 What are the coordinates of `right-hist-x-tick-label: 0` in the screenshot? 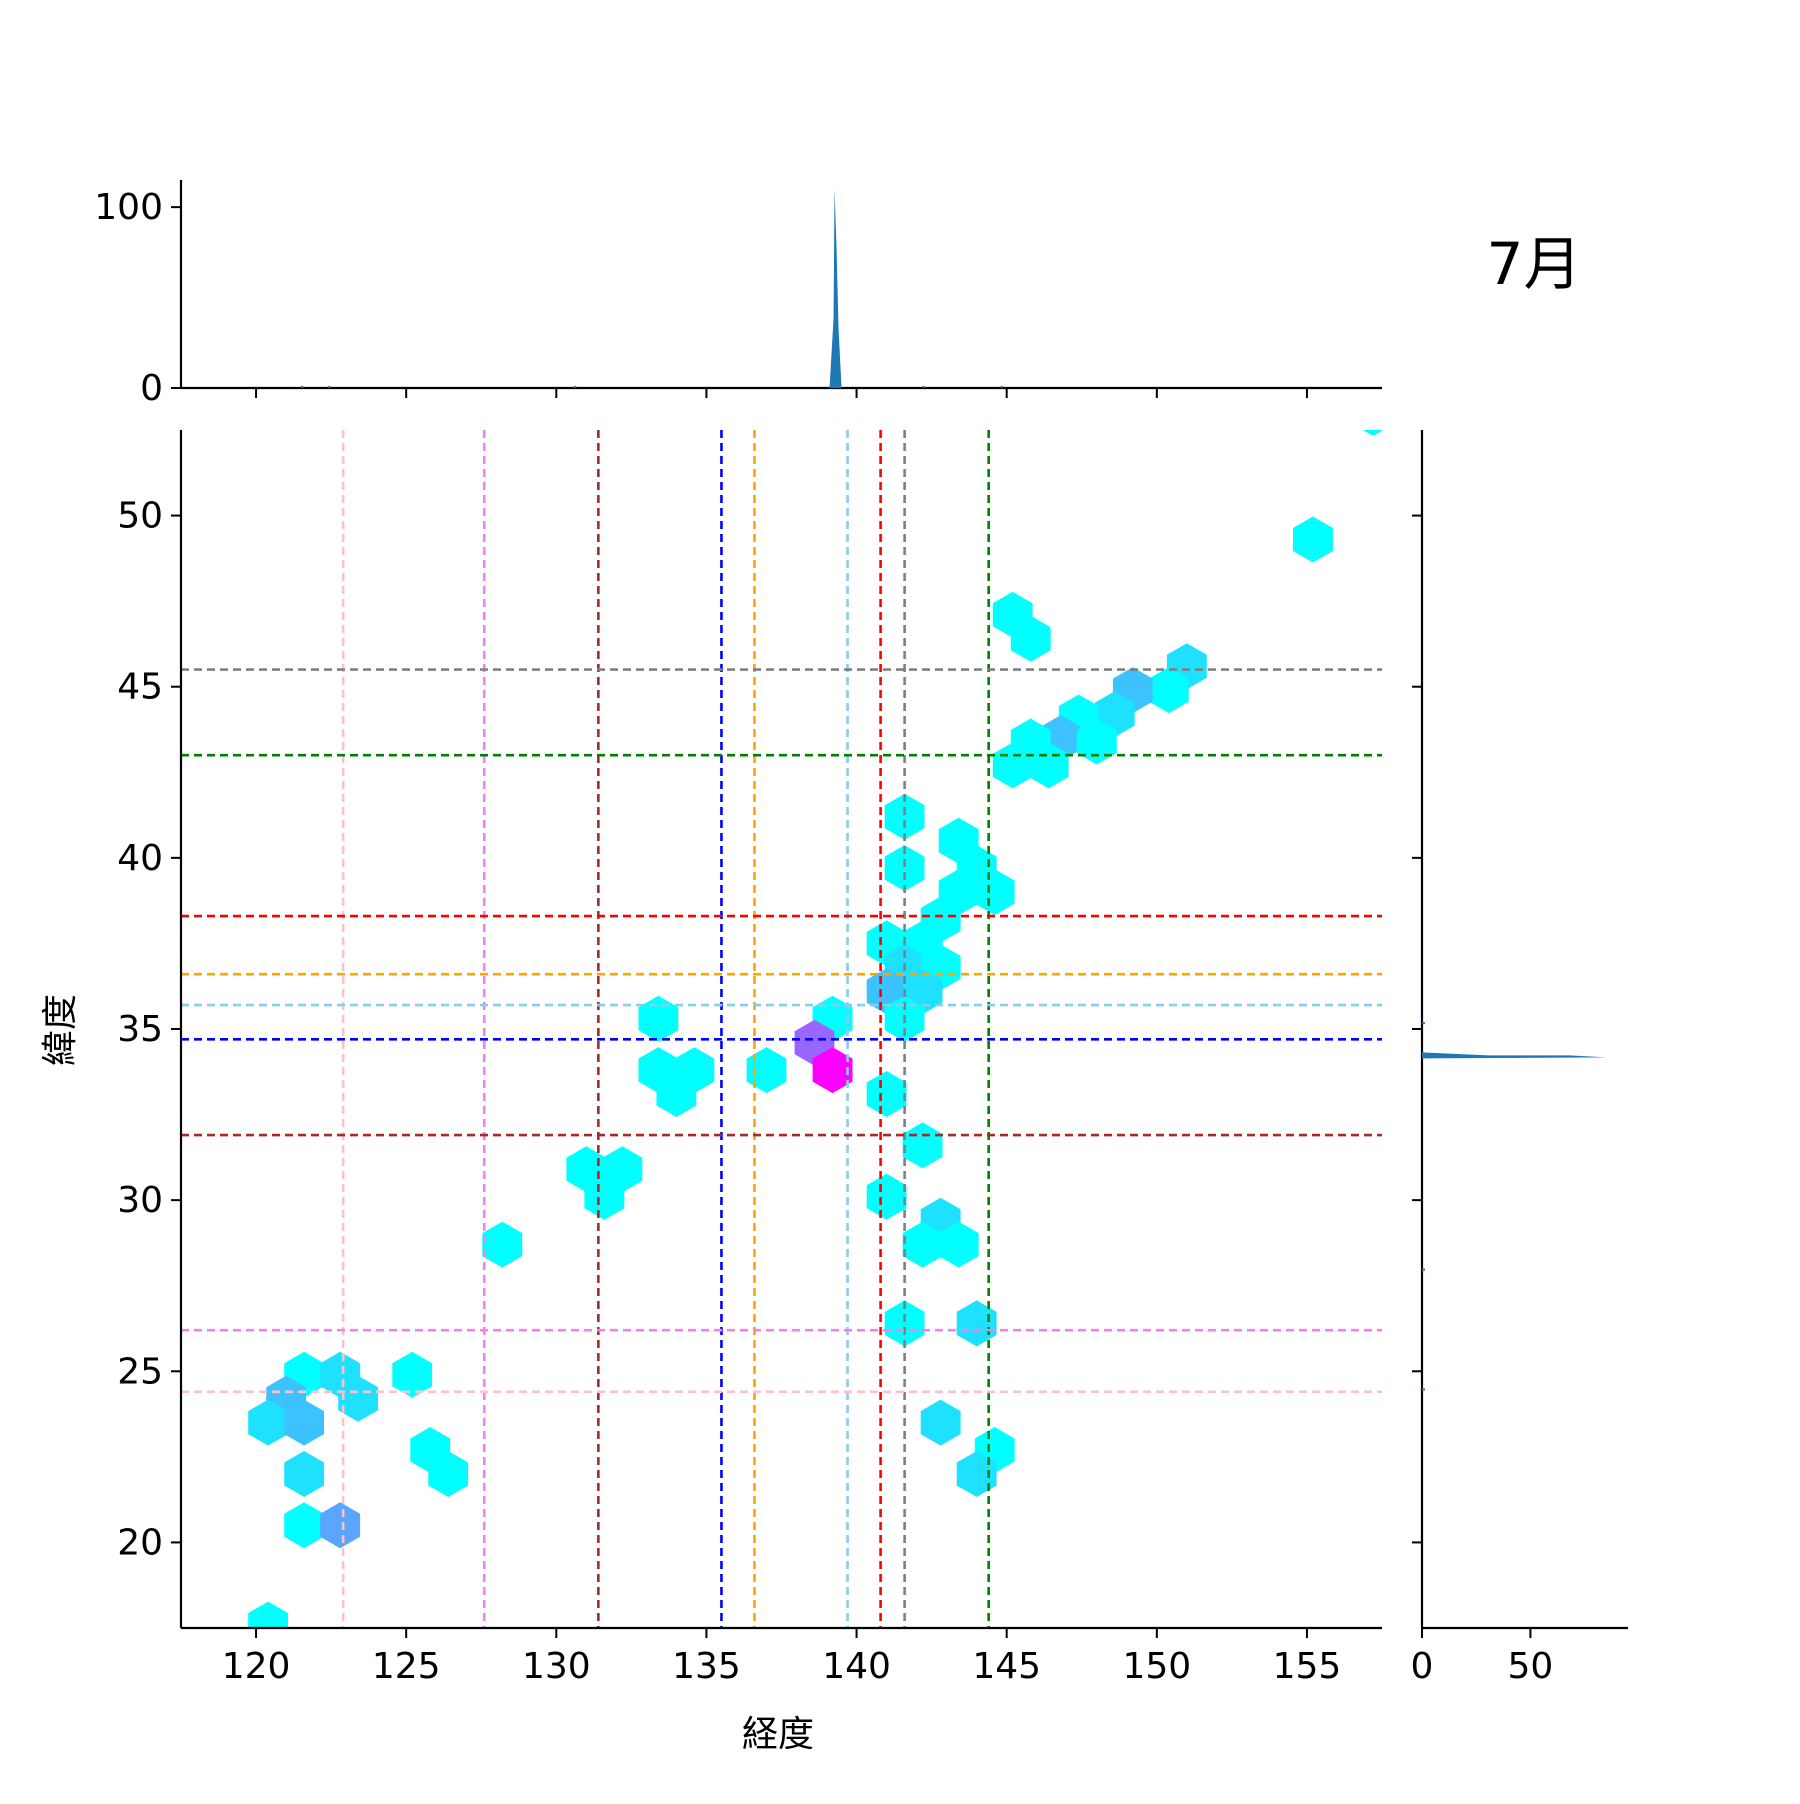 It's located at (1422, 1666).